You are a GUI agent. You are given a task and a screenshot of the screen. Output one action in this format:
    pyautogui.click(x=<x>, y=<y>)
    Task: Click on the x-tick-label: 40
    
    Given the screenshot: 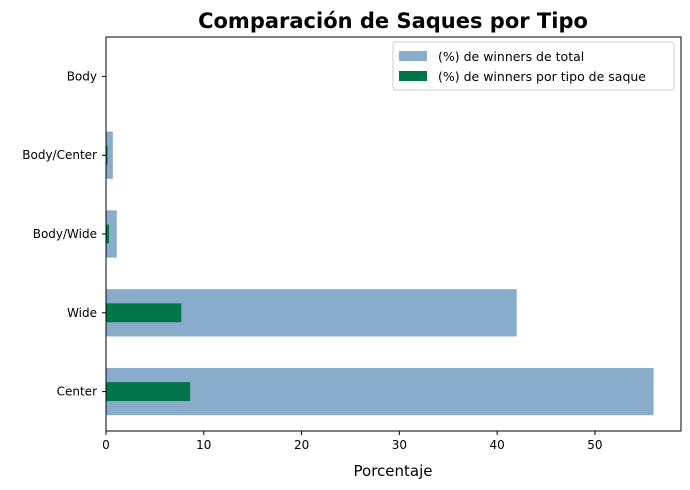 What is the action you would take?
    pyautogui.click(x=497, y=445)
    